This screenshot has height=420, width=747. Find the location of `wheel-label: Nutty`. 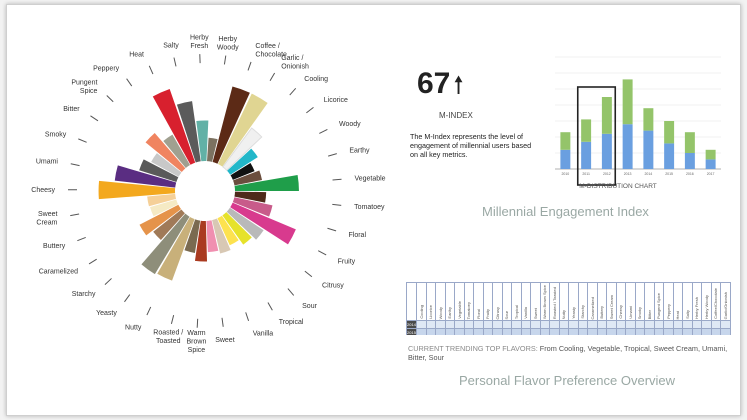

wheel-label: Nutty is located at coordinates (133, 327).